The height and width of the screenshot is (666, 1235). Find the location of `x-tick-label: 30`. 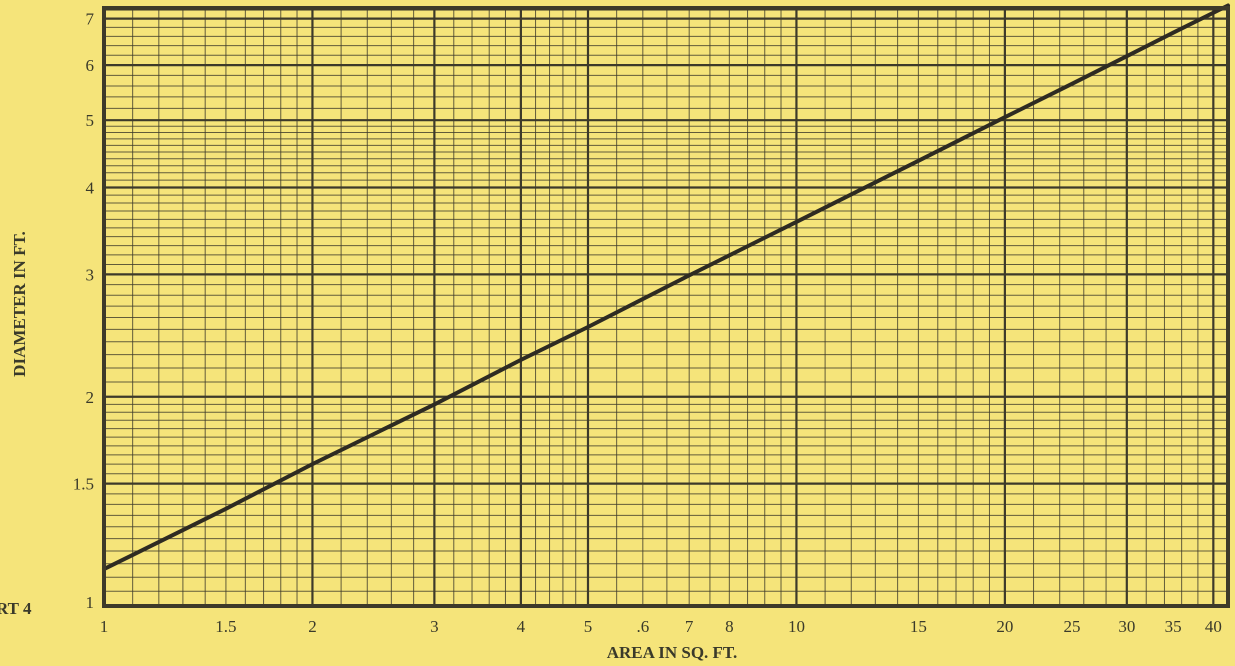

x-tick-label: 30 is located at coordinates (1126, 626).